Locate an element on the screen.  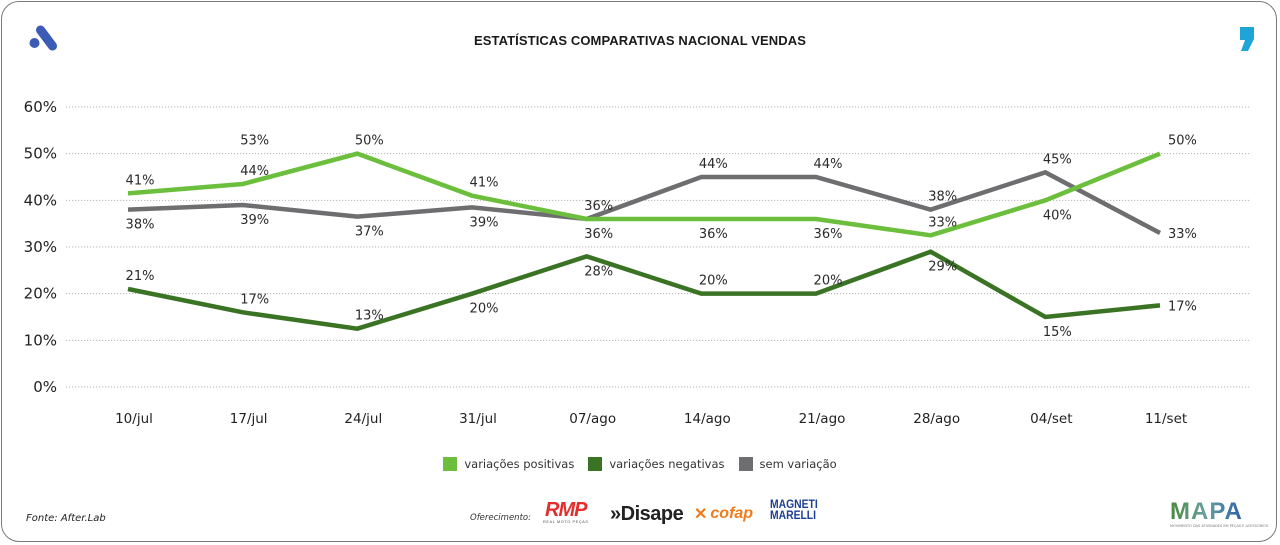
cofap-x-icon: ✕ is located at coordinates (701, 514).